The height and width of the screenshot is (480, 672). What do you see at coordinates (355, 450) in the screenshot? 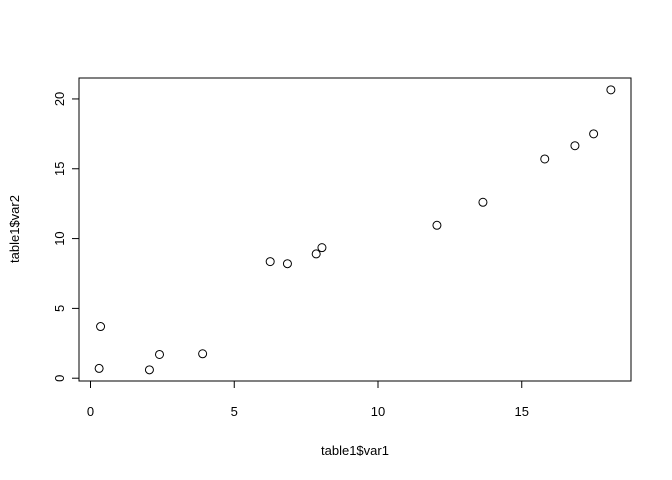
I see `x-axis-title: table1$var1` at bounding box center [355, 450].